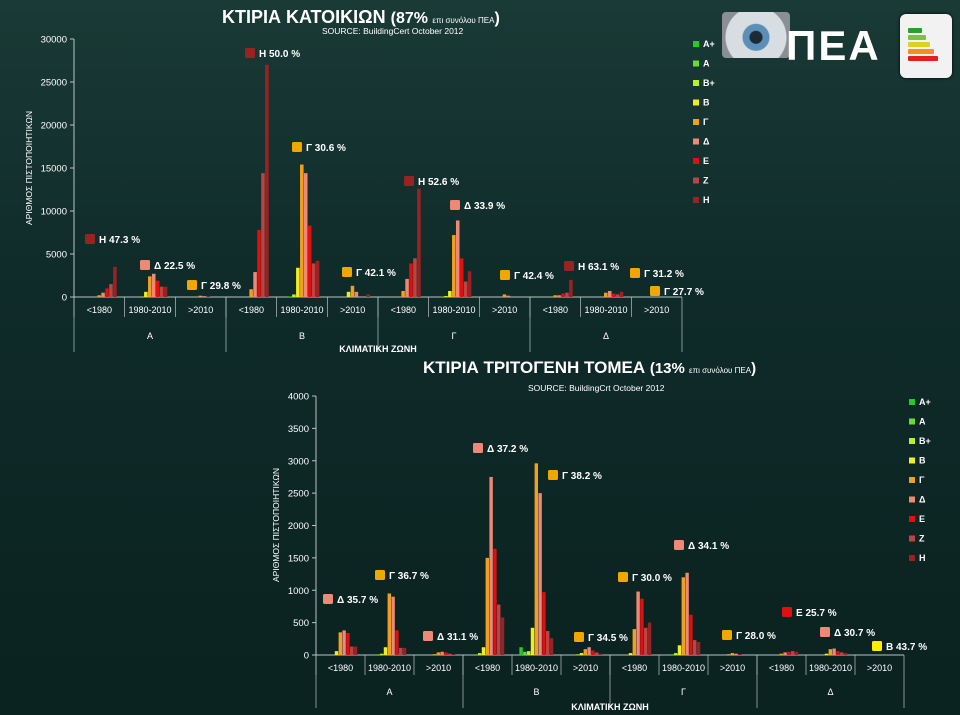 The image size is (960, 715). I want to click on y-tick-label: 2000, so click(298, 526).